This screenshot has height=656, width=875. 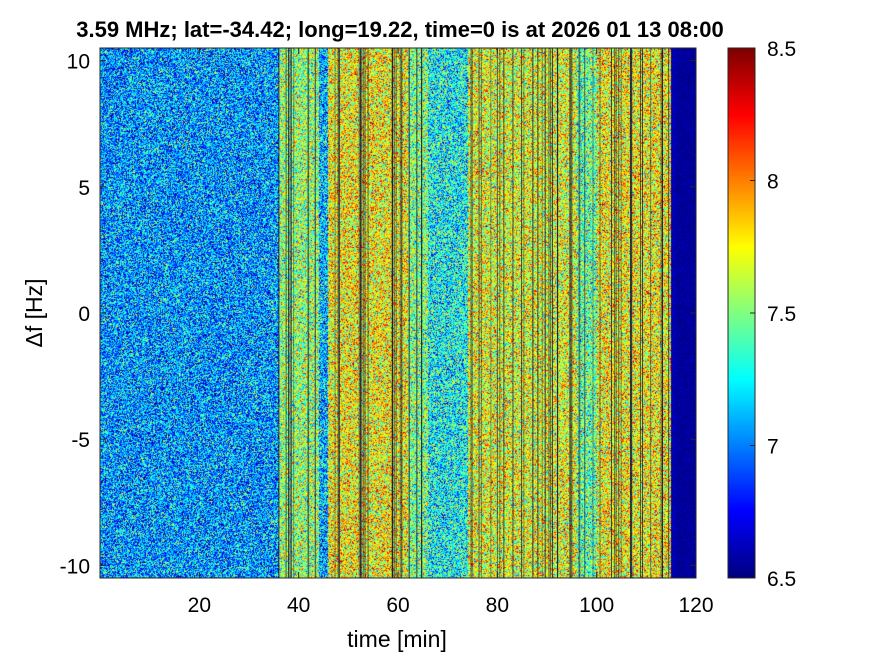 What do you see at coordinates (596, 605) in the screenshot?
I see `x-tick-label: 100` at bounding box center [596, 605].